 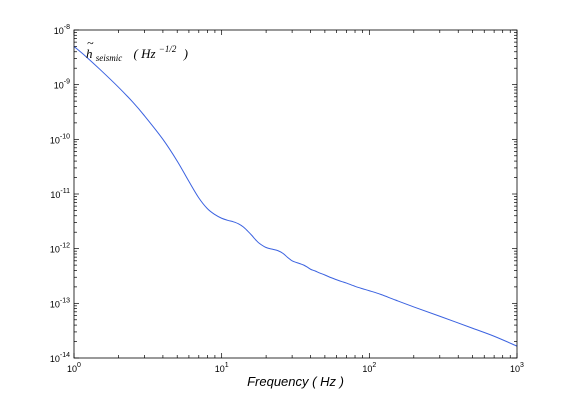 What do you see at coordinates (62, 30) in the screenshot?
I see `y-tick-label: 10⁻⁸` at bounding box center [62, 30].